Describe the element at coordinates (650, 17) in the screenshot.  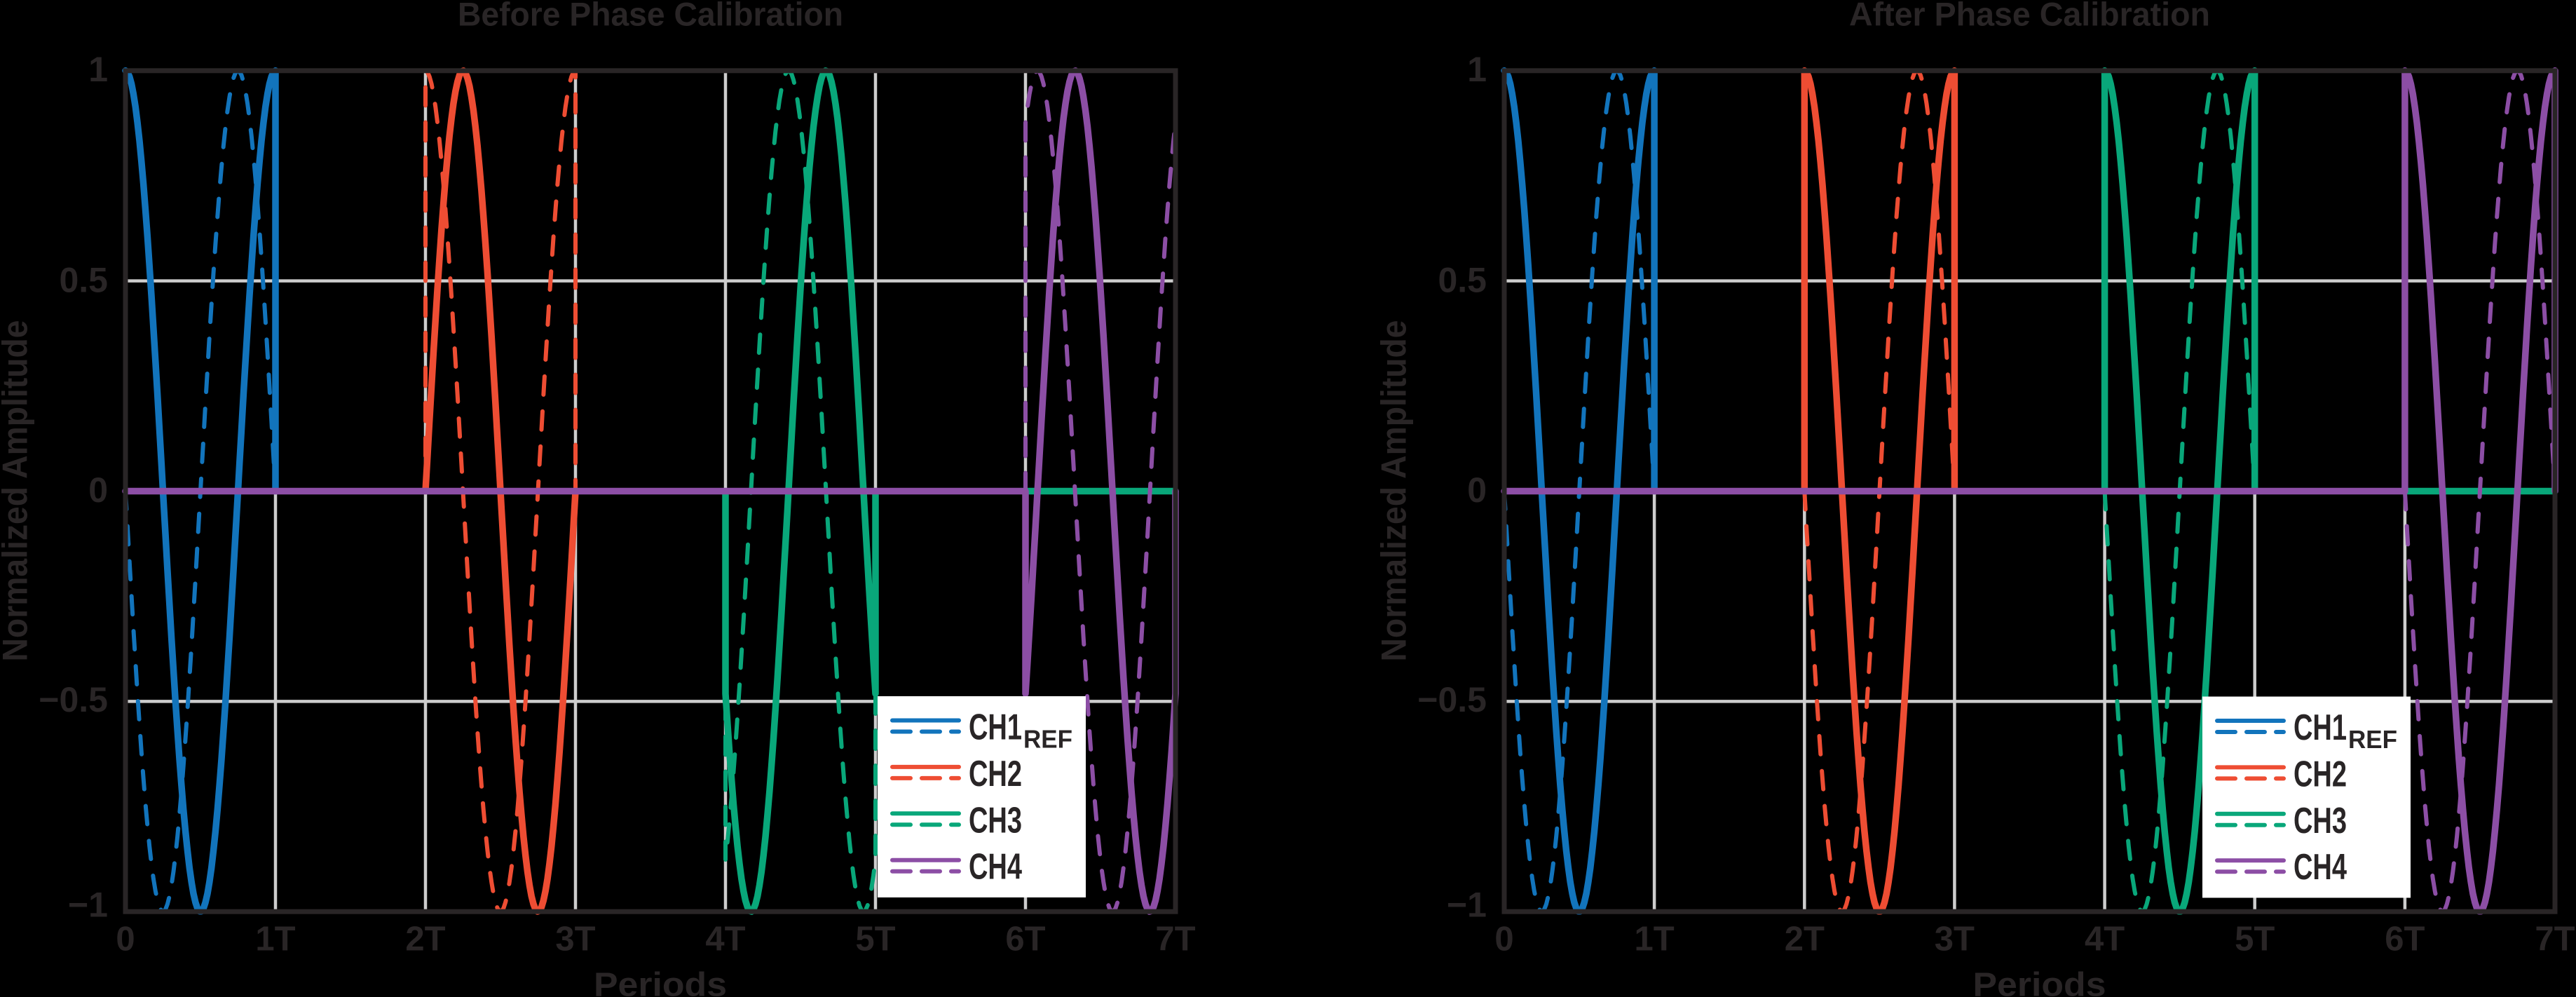
I see `svg-text: Before Phase Calibration` at that location.